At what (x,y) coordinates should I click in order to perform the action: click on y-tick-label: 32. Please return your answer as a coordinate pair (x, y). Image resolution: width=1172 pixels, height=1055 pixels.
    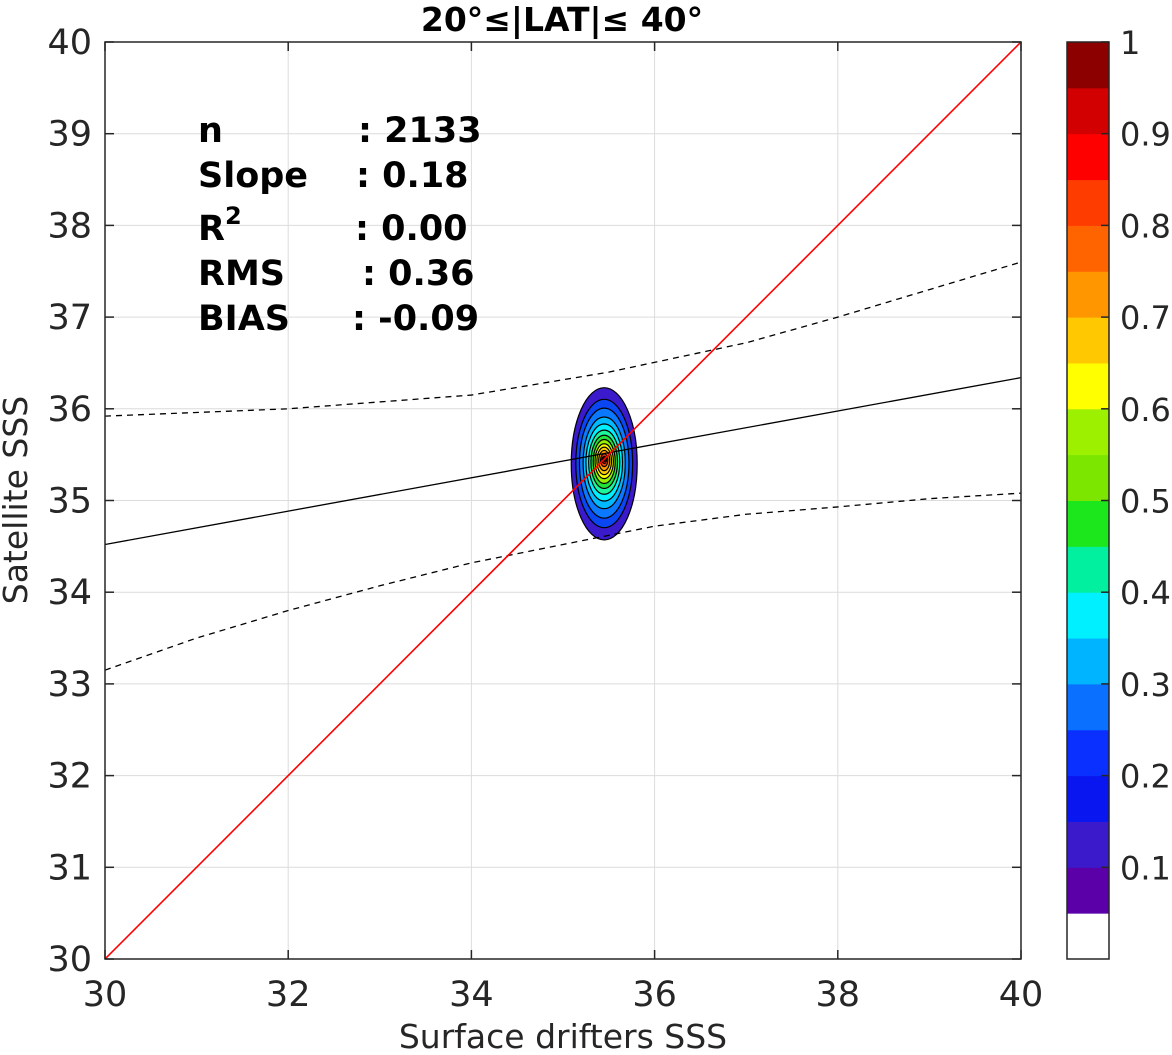
    Looking at the image, I should click on (69, 777).